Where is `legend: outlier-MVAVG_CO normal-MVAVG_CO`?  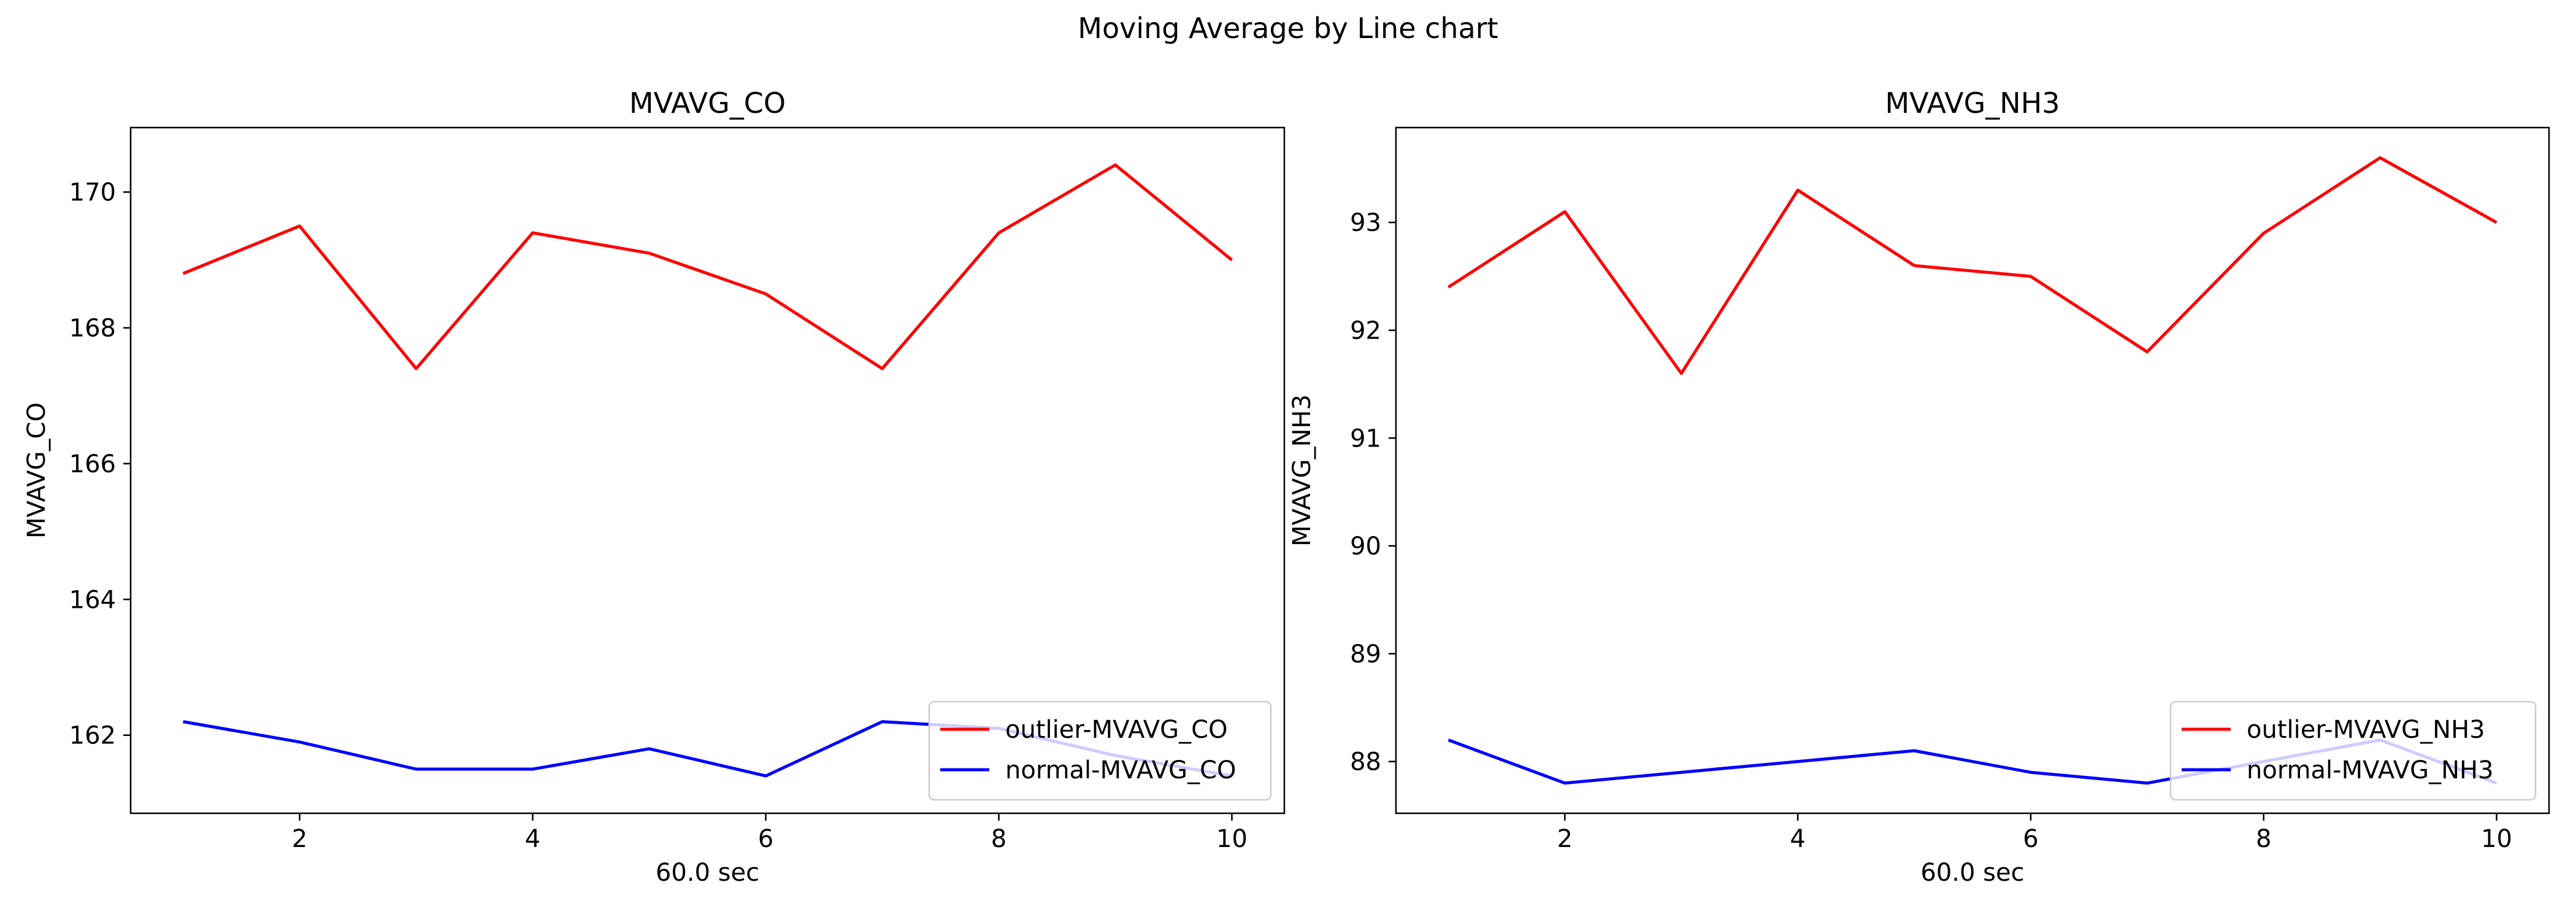
legend: outlier-MVAVG_CO normal-MVAVG_CO is located at coordinates (1100, 750).